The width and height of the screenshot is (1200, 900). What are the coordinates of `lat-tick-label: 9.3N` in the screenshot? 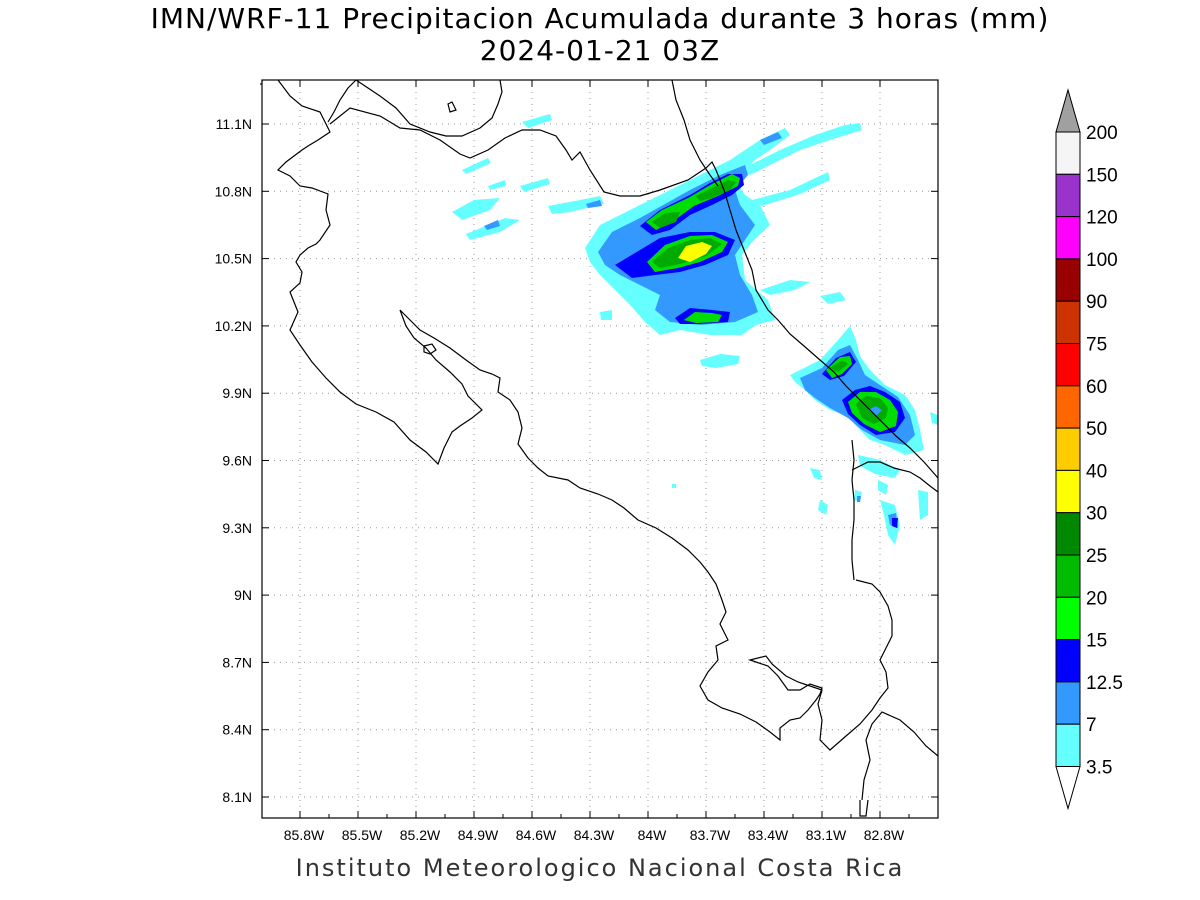 It's located at (237, 528).